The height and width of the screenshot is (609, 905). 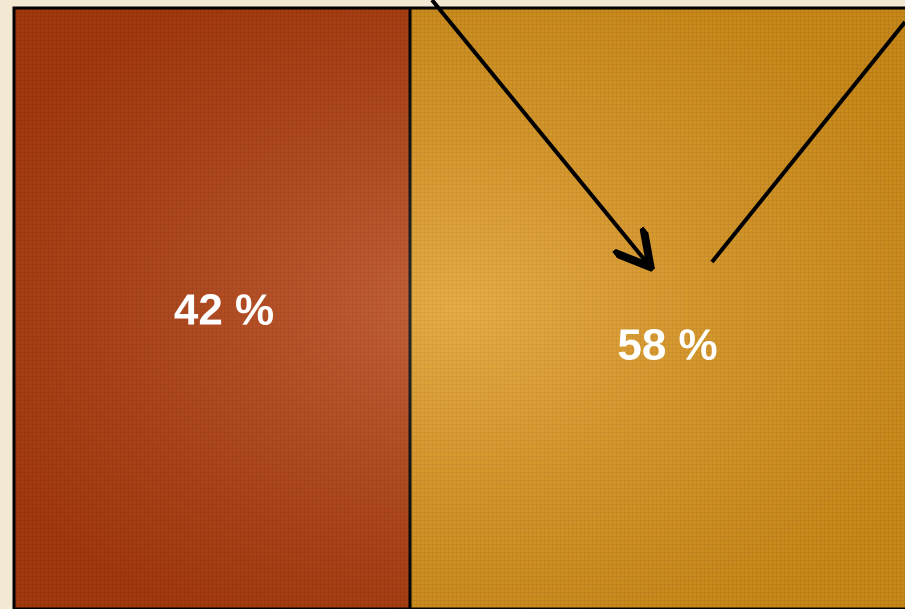 I want to click on pointer-line, so click(x=807, y=142).